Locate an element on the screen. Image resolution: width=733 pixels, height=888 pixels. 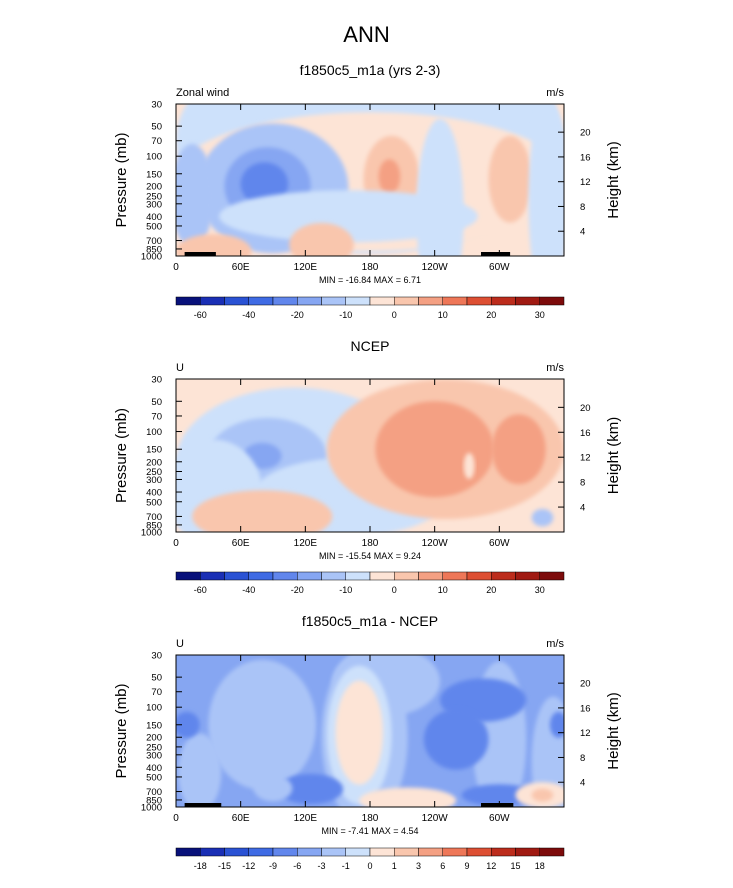
y-tick-label: 150 is located at coordinates (154, 174).